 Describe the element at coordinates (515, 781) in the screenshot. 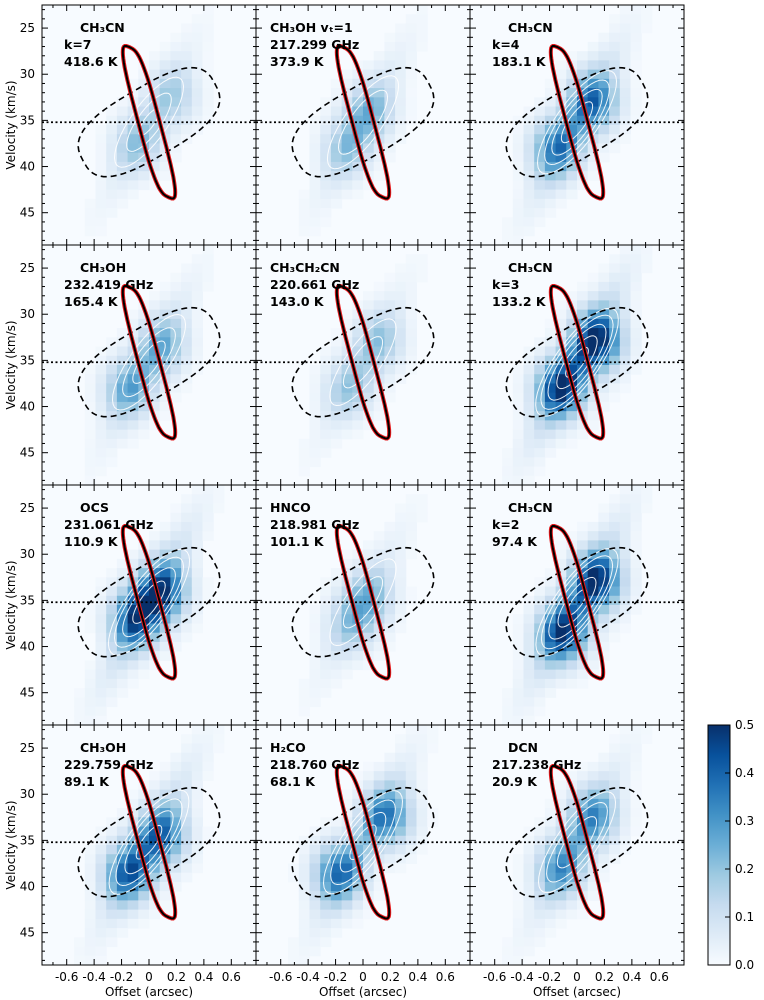

I see `panel-label-line: 20.9 K` at that location.